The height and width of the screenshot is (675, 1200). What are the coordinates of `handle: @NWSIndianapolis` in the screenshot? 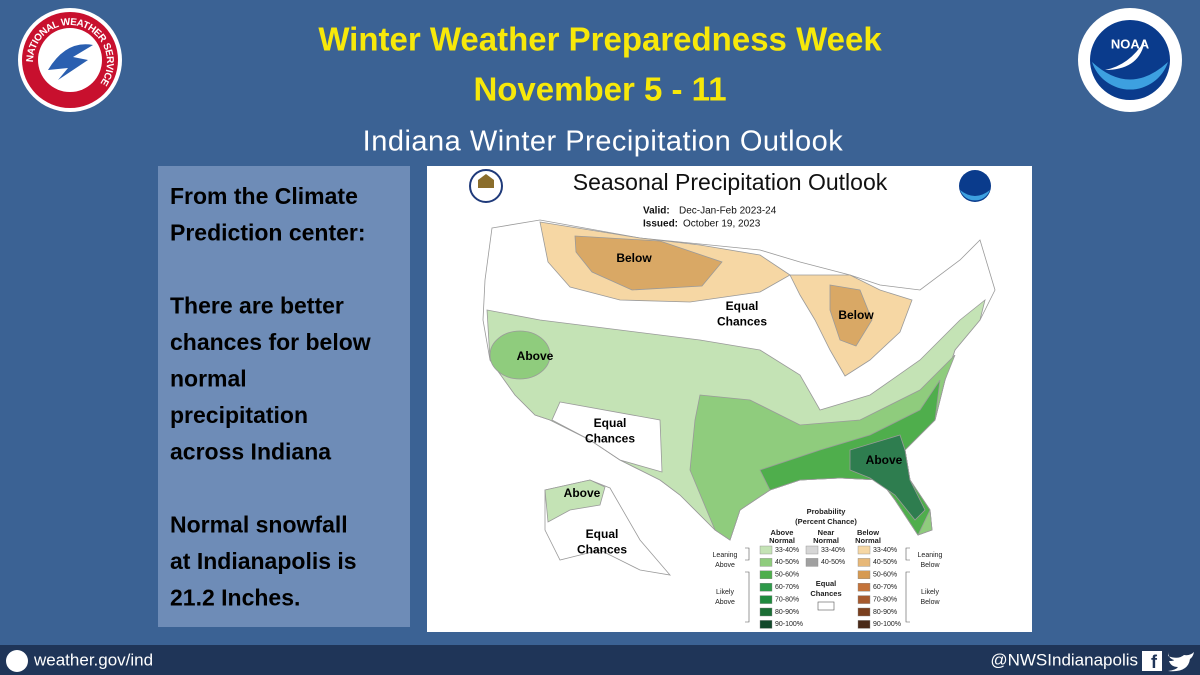 It's located at (1064, 659).